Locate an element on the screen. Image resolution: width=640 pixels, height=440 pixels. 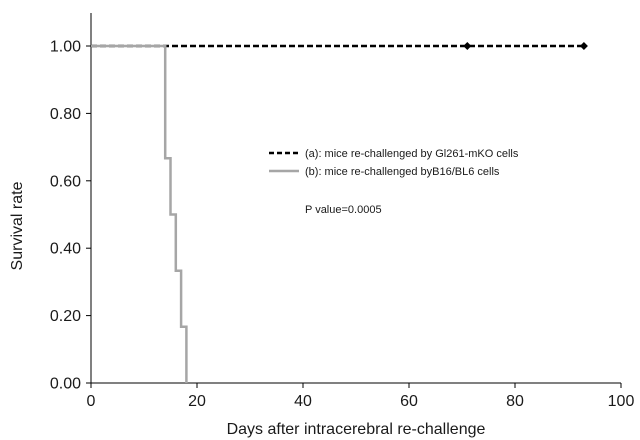
x-axis-title: Days after intracerebral re-challenge is located at coordinates (356, 429).